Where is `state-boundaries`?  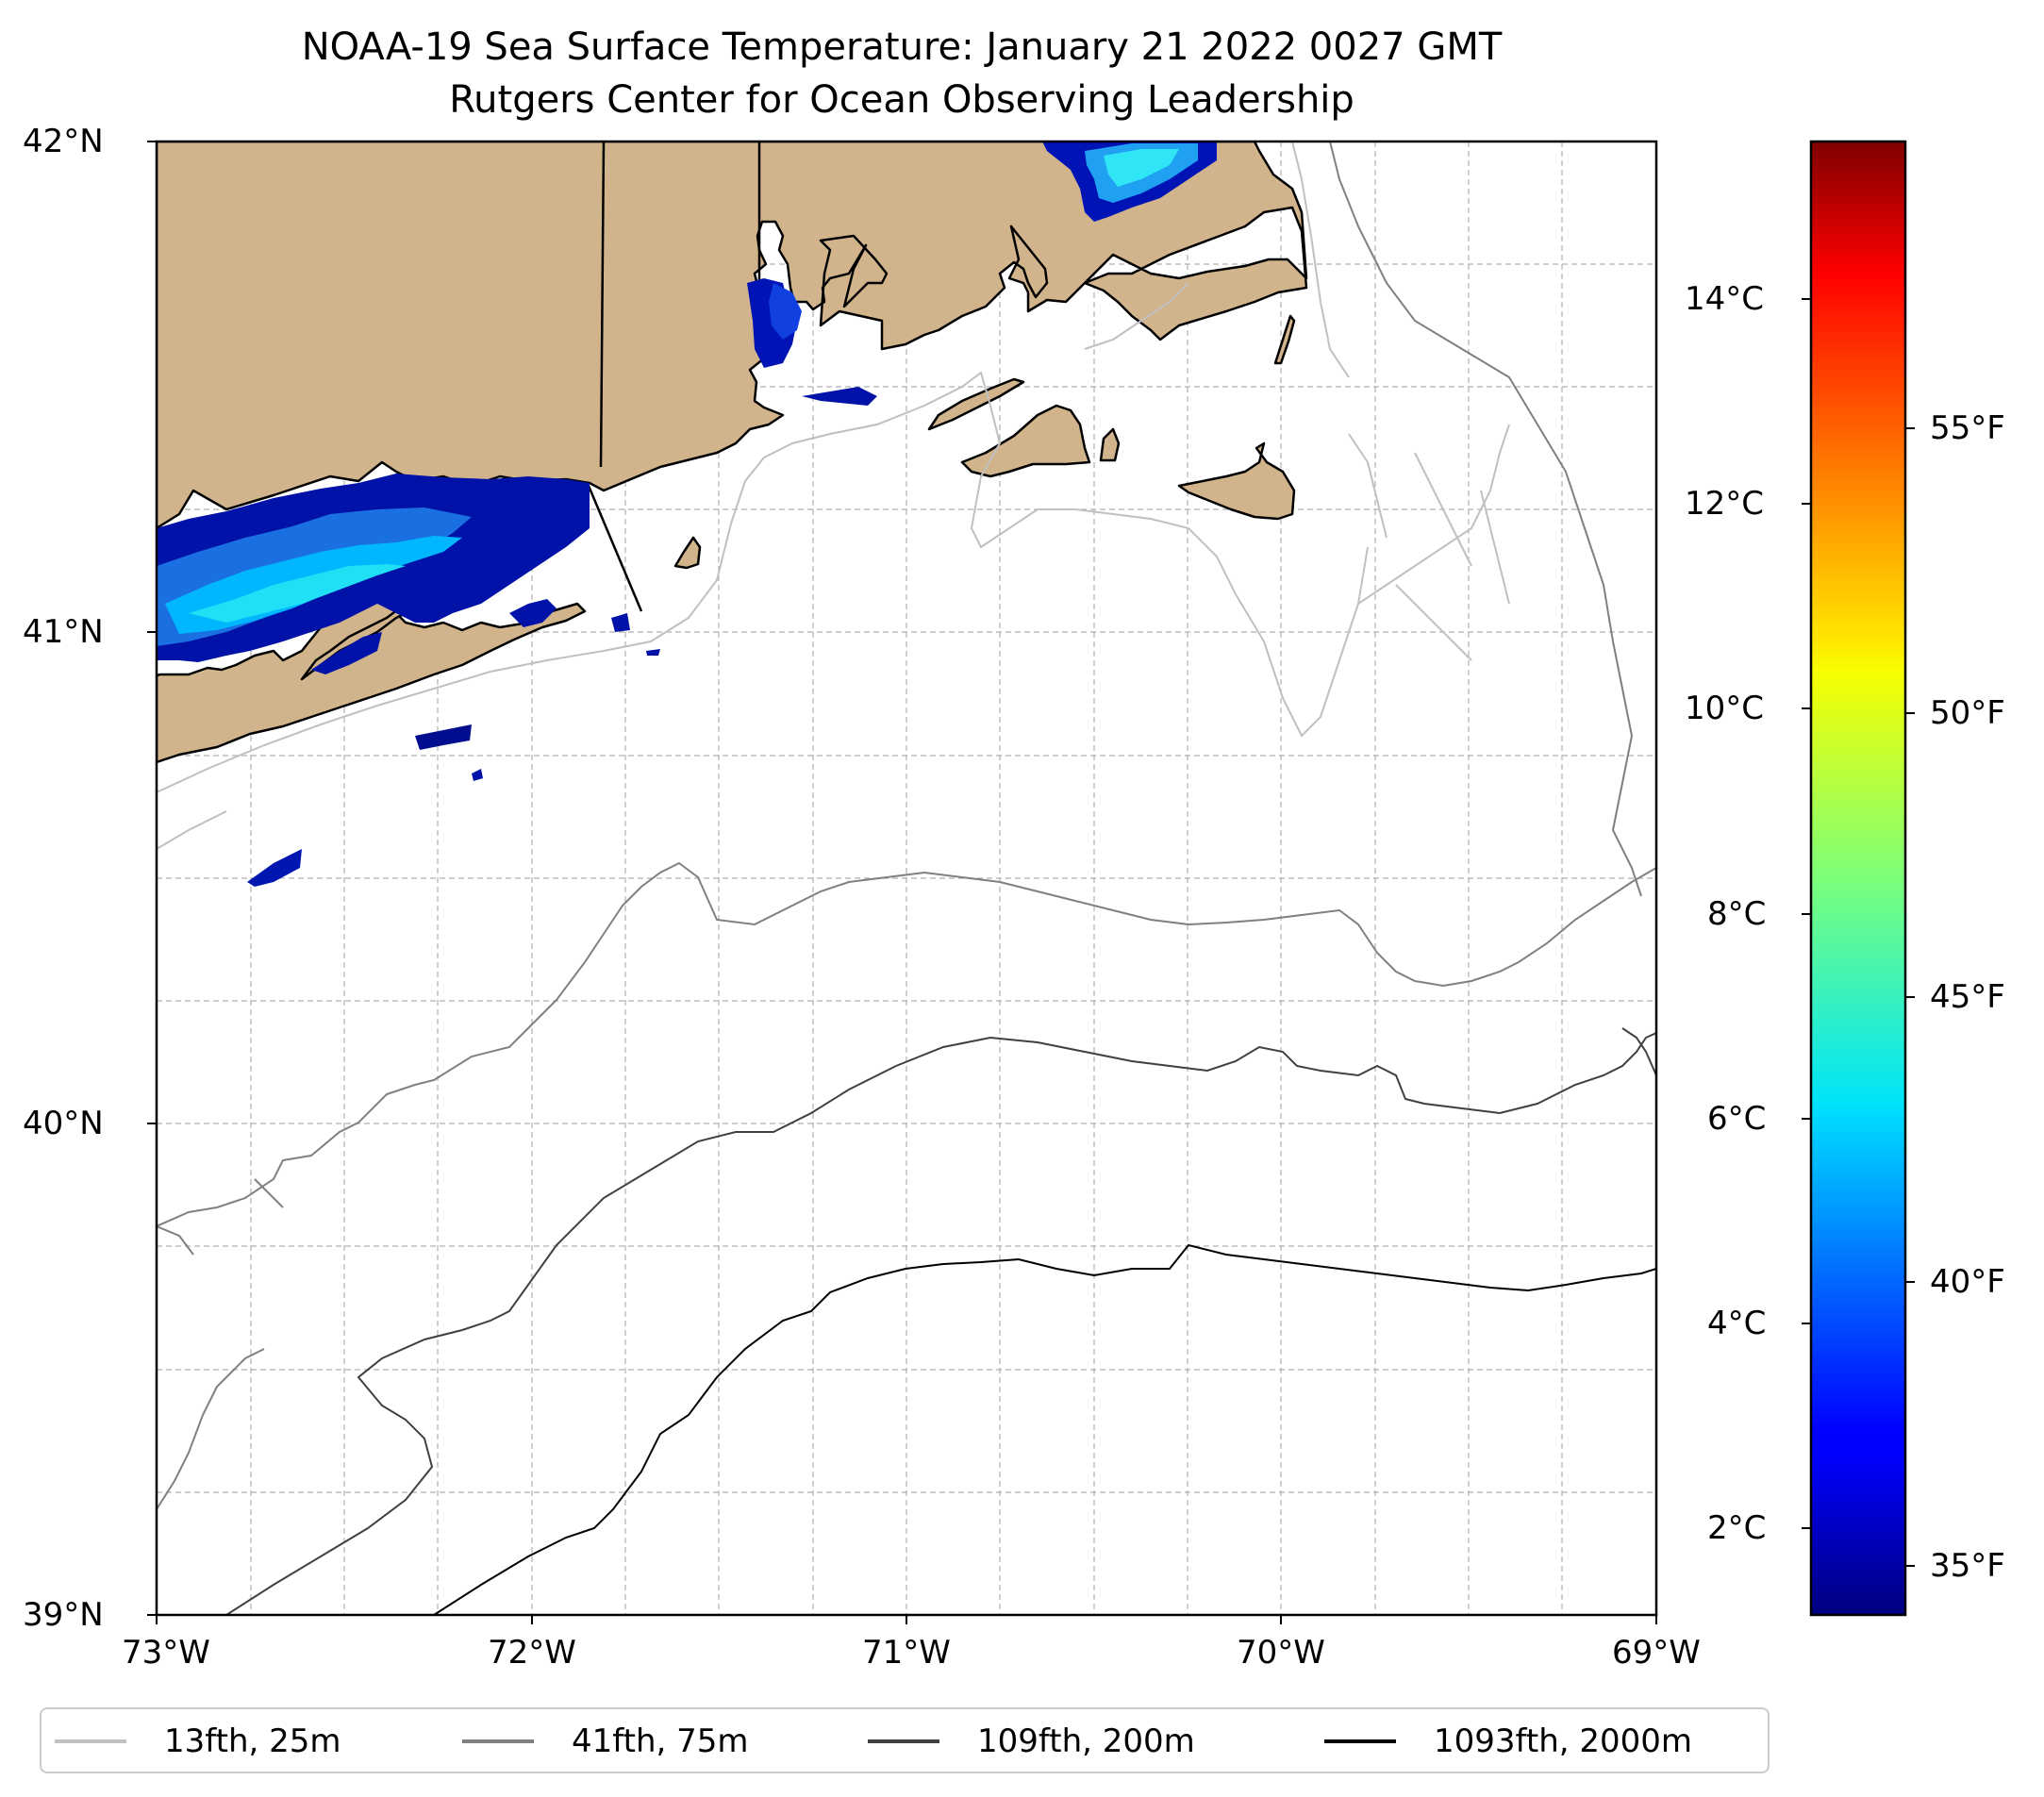
state-boundaries is located at coordinates (674, 376).